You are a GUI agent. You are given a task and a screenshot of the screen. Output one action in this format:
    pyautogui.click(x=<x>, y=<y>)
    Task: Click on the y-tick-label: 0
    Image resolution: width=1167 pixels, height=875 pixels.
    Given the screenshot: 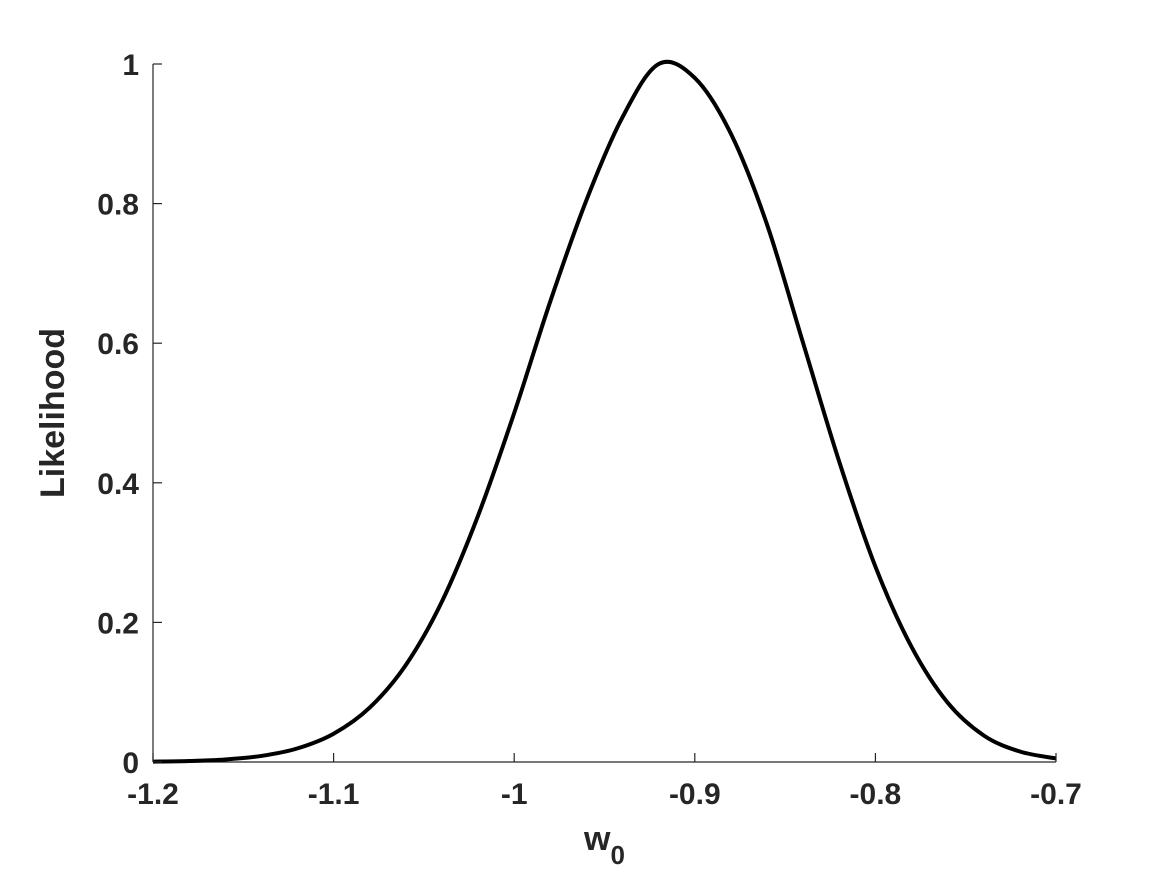 What is the action you would take?
    pyautogui.click(x=130, y=763)
    